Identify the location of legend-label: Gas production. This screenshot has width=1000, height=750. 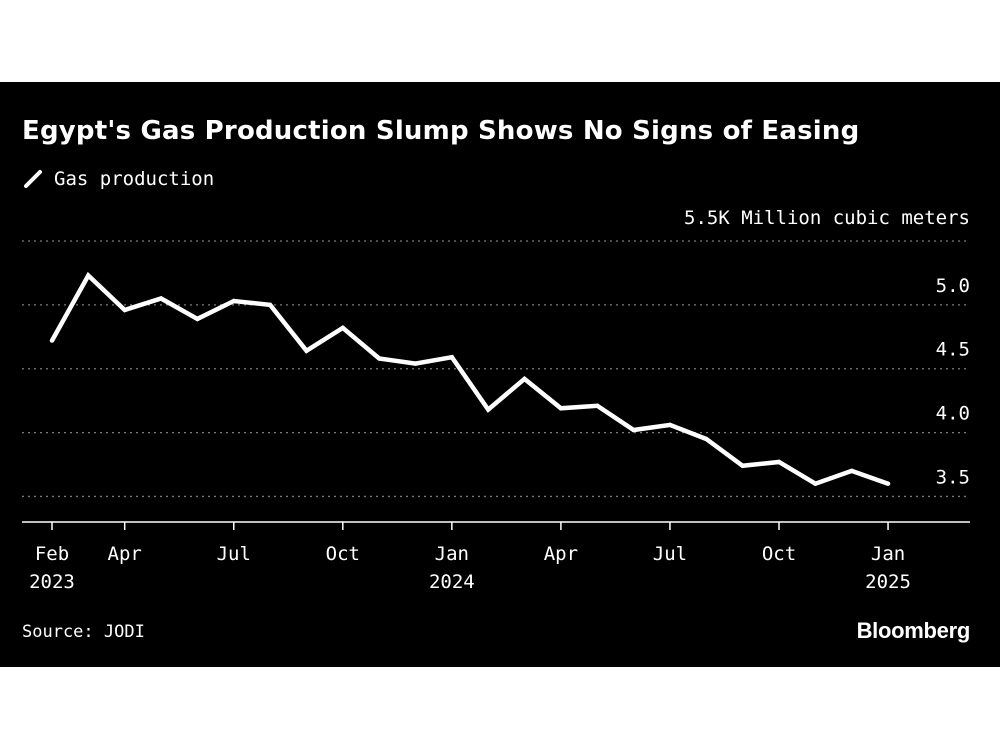
(134, 179).